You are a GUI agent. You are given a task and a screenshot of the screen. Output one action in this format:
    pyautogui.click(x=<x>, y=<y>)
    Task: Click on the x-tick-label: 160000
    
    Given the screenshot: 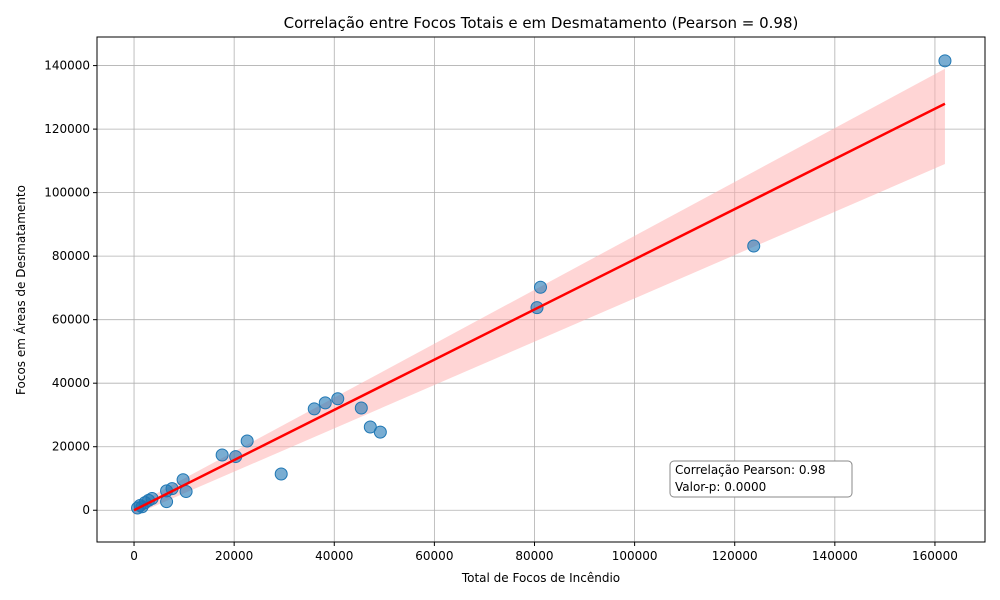 What is the action you would take?
    pyautogui.click(x=935, y=556)
    